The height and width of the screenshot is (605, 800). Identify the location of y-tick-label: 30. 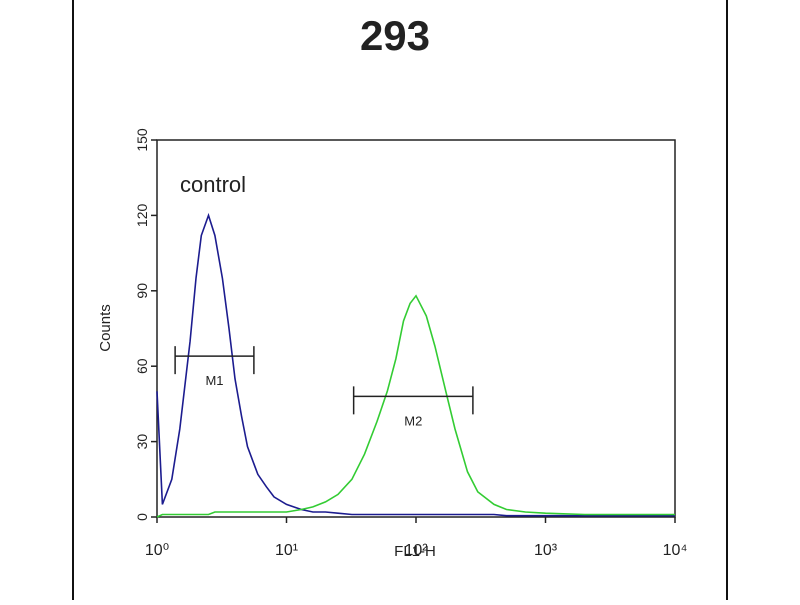
(142, 442).